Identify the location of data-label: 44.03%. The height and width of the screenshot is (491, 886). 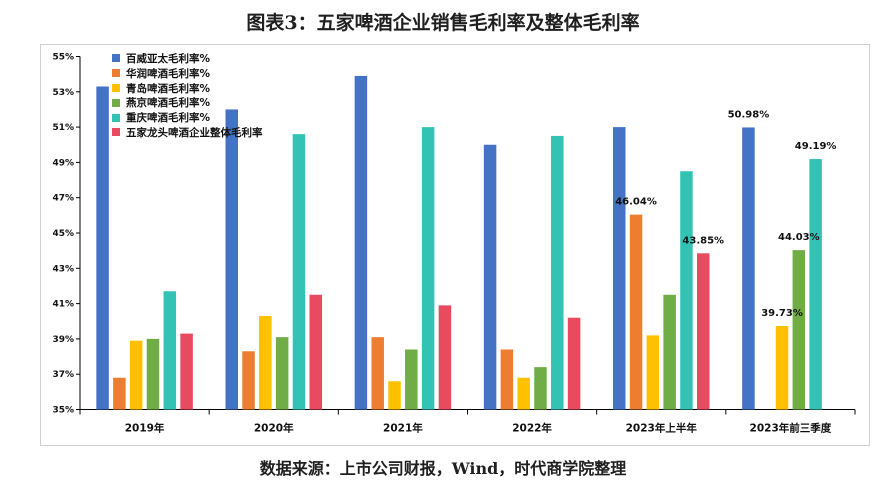
(799, 237).